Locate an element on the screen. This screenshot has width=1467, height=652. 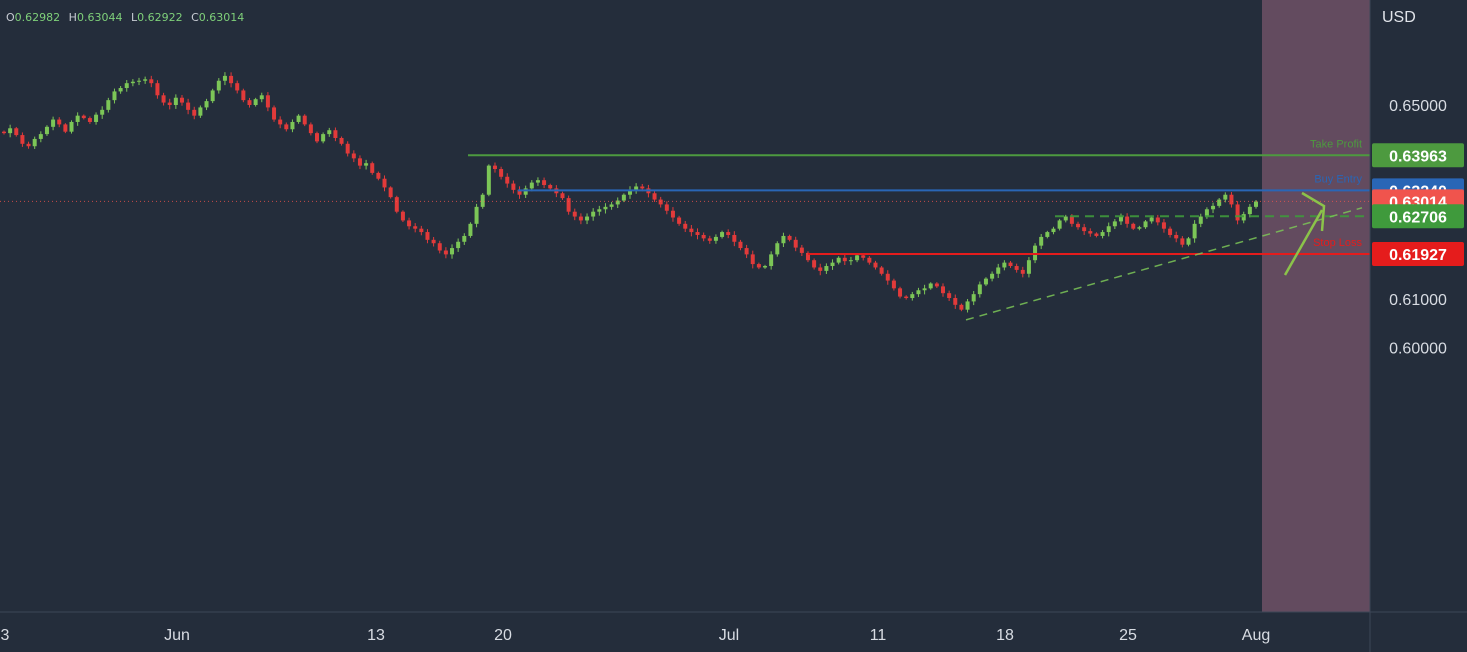
projection-arrow is located at coordinates (1303, 242).